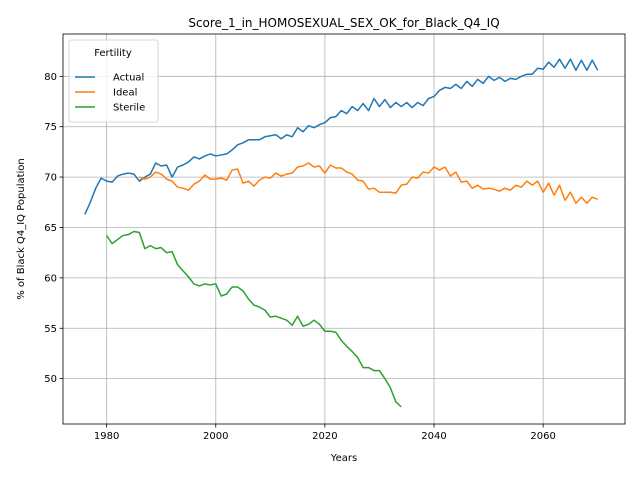 The image size is (640, 480). What do you see at coordinates (113, 53) in the screenshot?
I see `legend-title: Fertility` at bounding box center [113, 53].